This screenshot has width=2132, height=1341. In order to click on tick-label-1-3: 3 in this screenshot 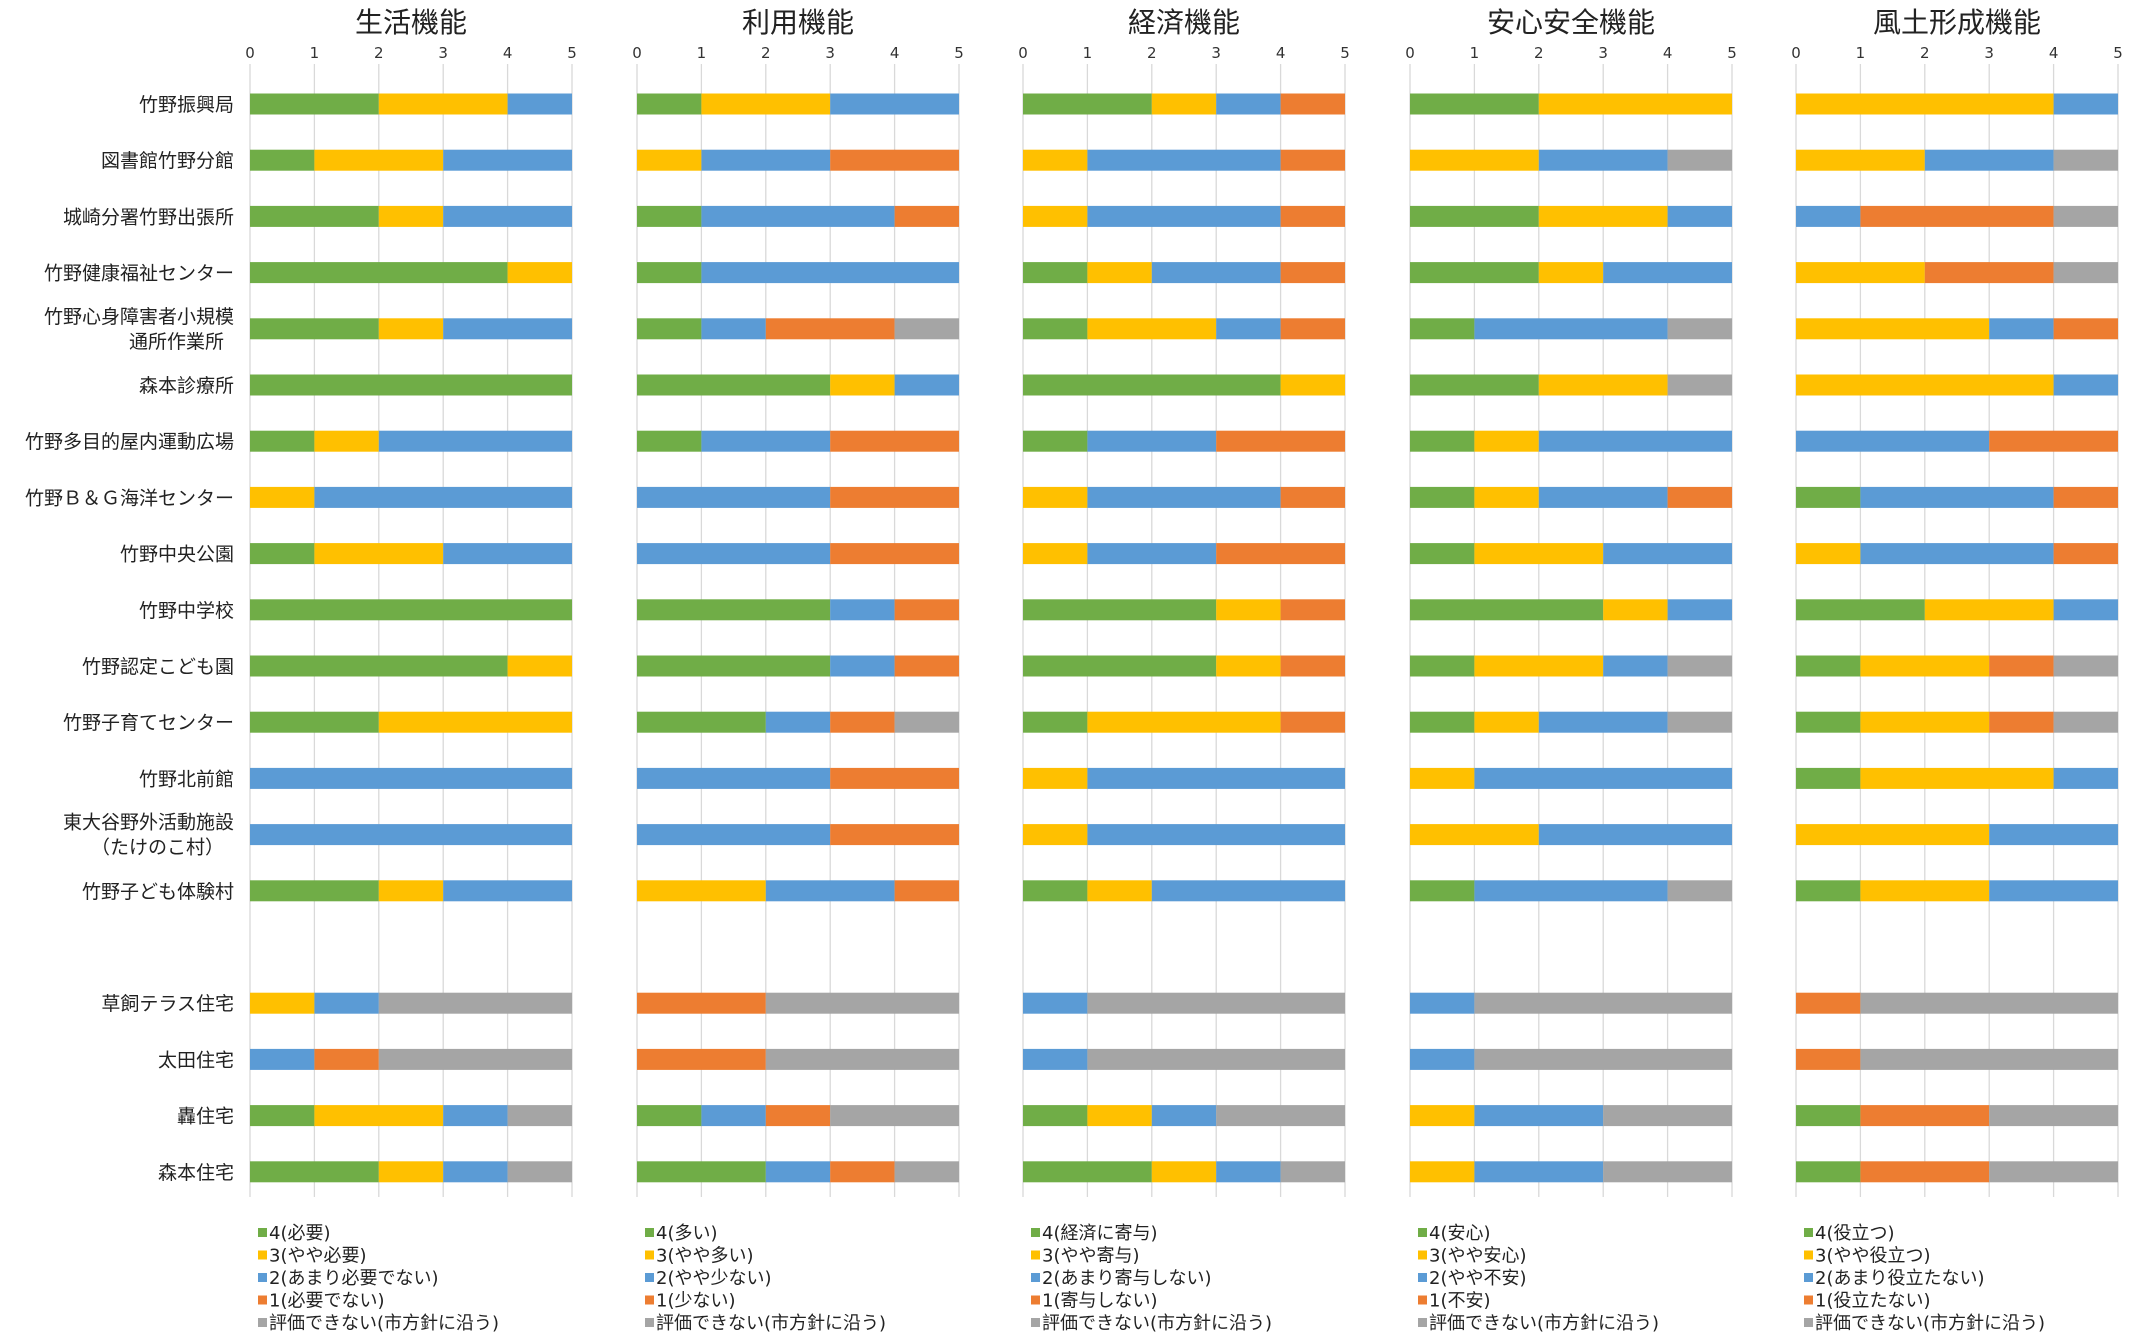, I will do `click(830, 53)`.